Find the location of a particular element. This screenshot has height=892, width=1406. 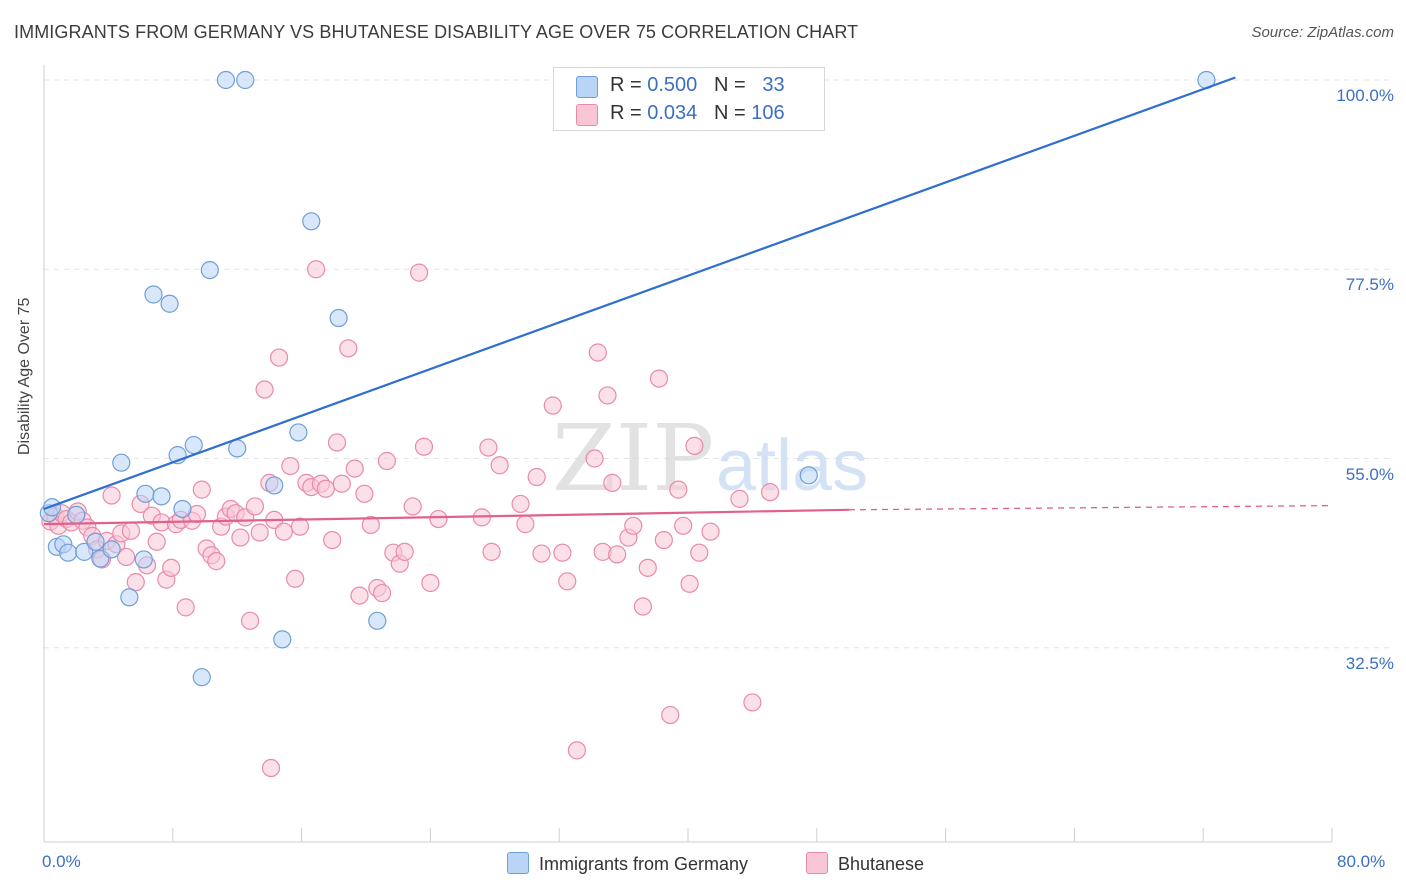

bottom-legend-swatch-germany is located at coordinates (518, 863).